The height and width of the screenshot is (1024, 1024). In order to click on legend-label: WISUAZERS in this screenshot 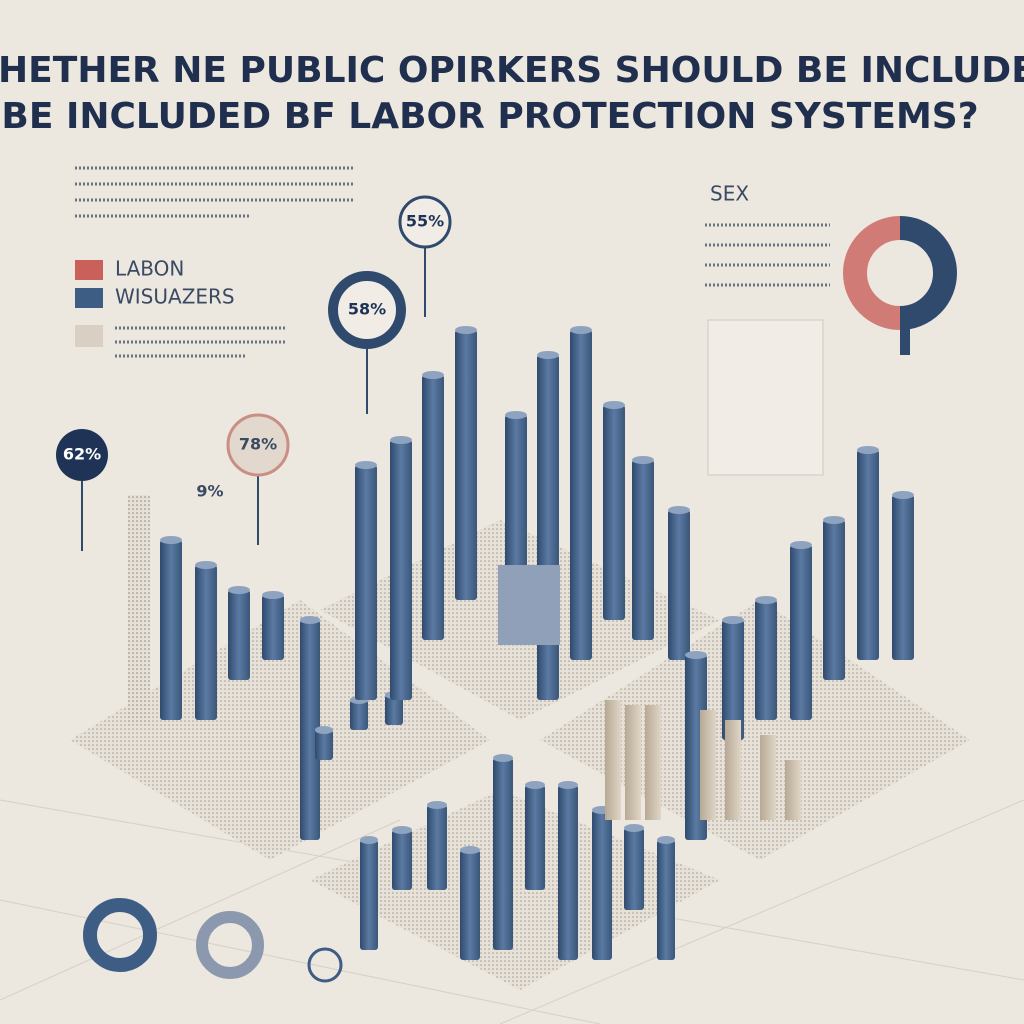, I will do `click(175, 297)`.